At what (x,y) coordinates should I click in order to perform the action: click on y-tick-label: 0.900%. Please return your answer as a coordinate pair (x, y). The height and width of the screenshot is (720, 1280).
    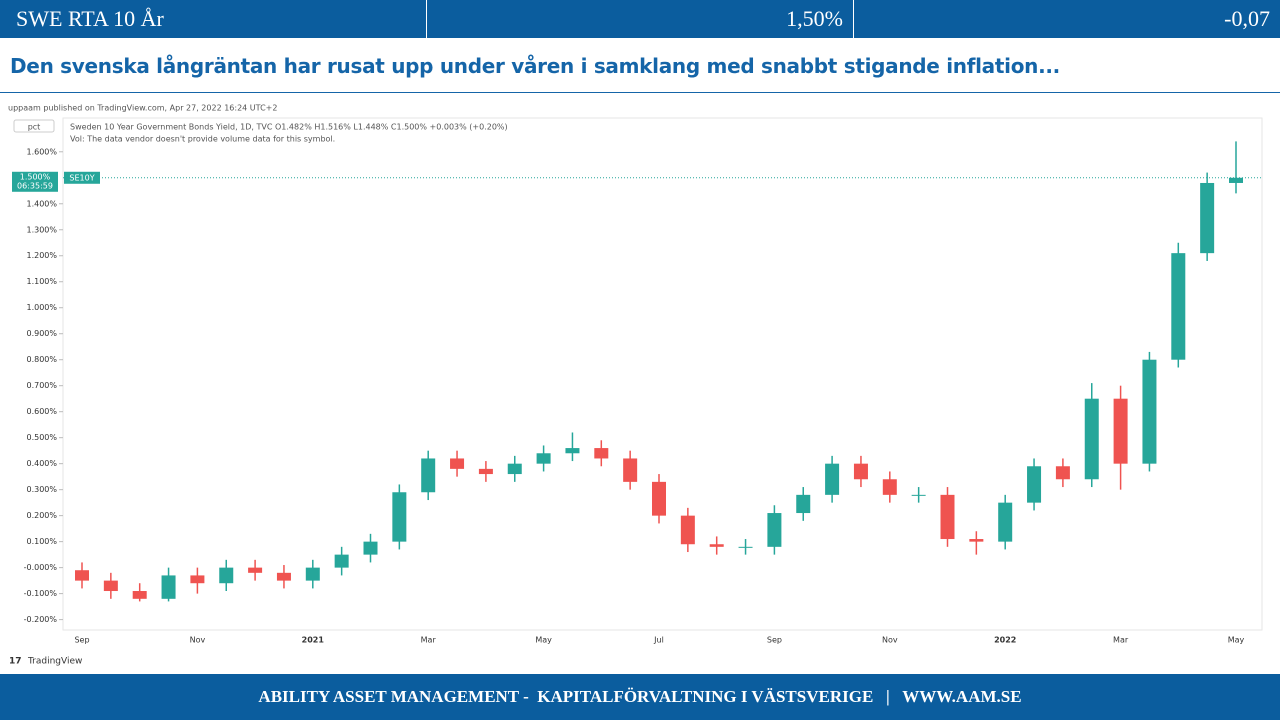
    Looking at the image, I should click on (41, 333).